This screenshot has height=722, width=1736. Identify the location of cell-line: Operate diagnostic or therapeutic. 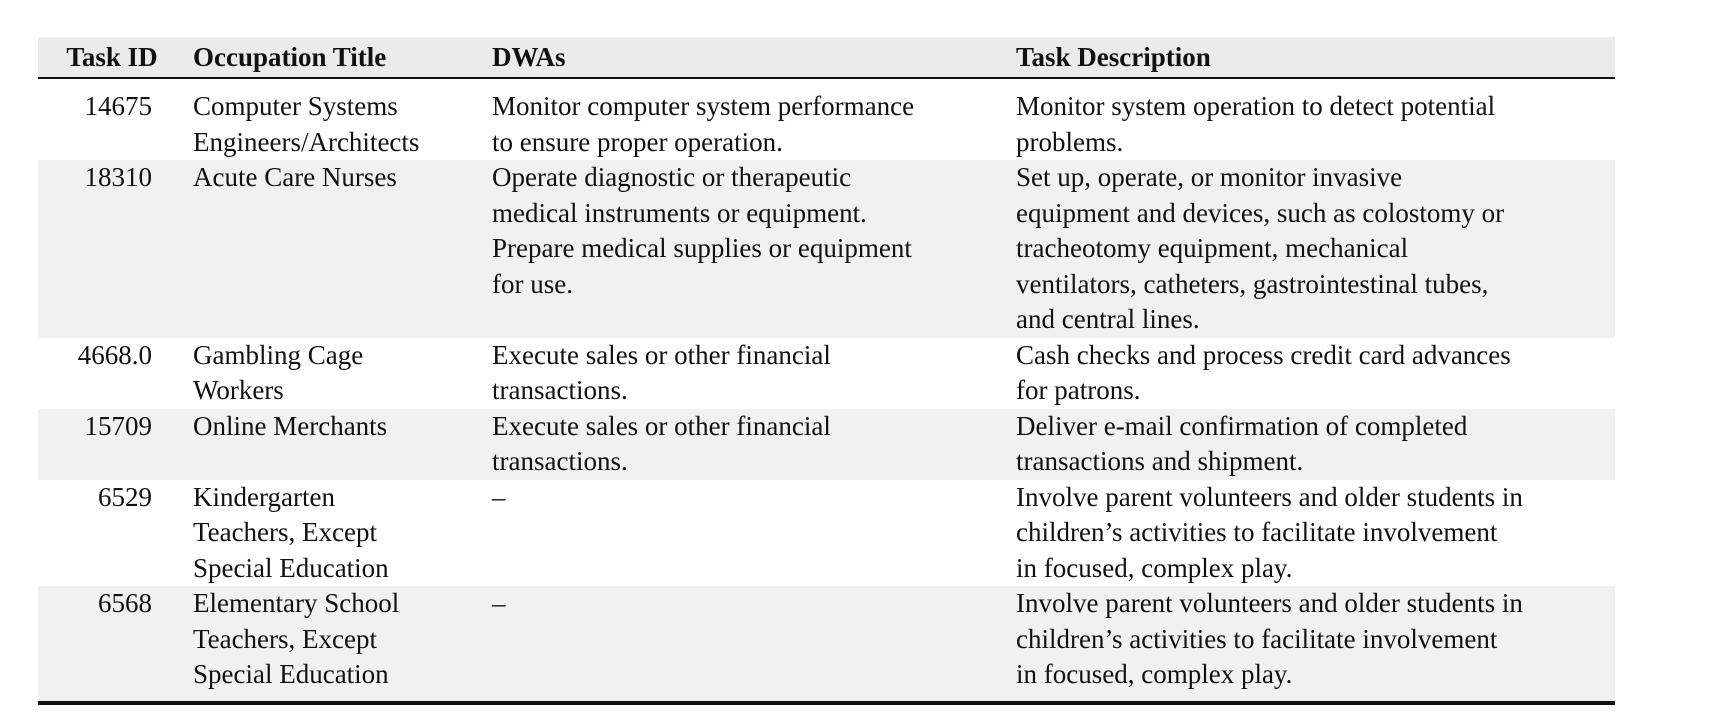
(672, 177).